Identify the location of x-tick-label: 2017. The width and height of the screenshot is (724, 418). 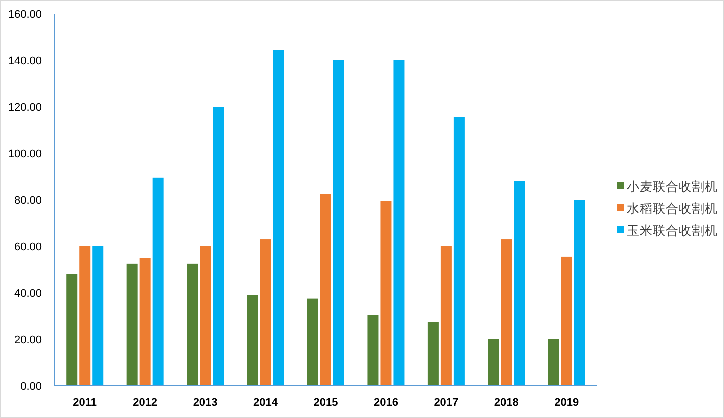
(446, 403).